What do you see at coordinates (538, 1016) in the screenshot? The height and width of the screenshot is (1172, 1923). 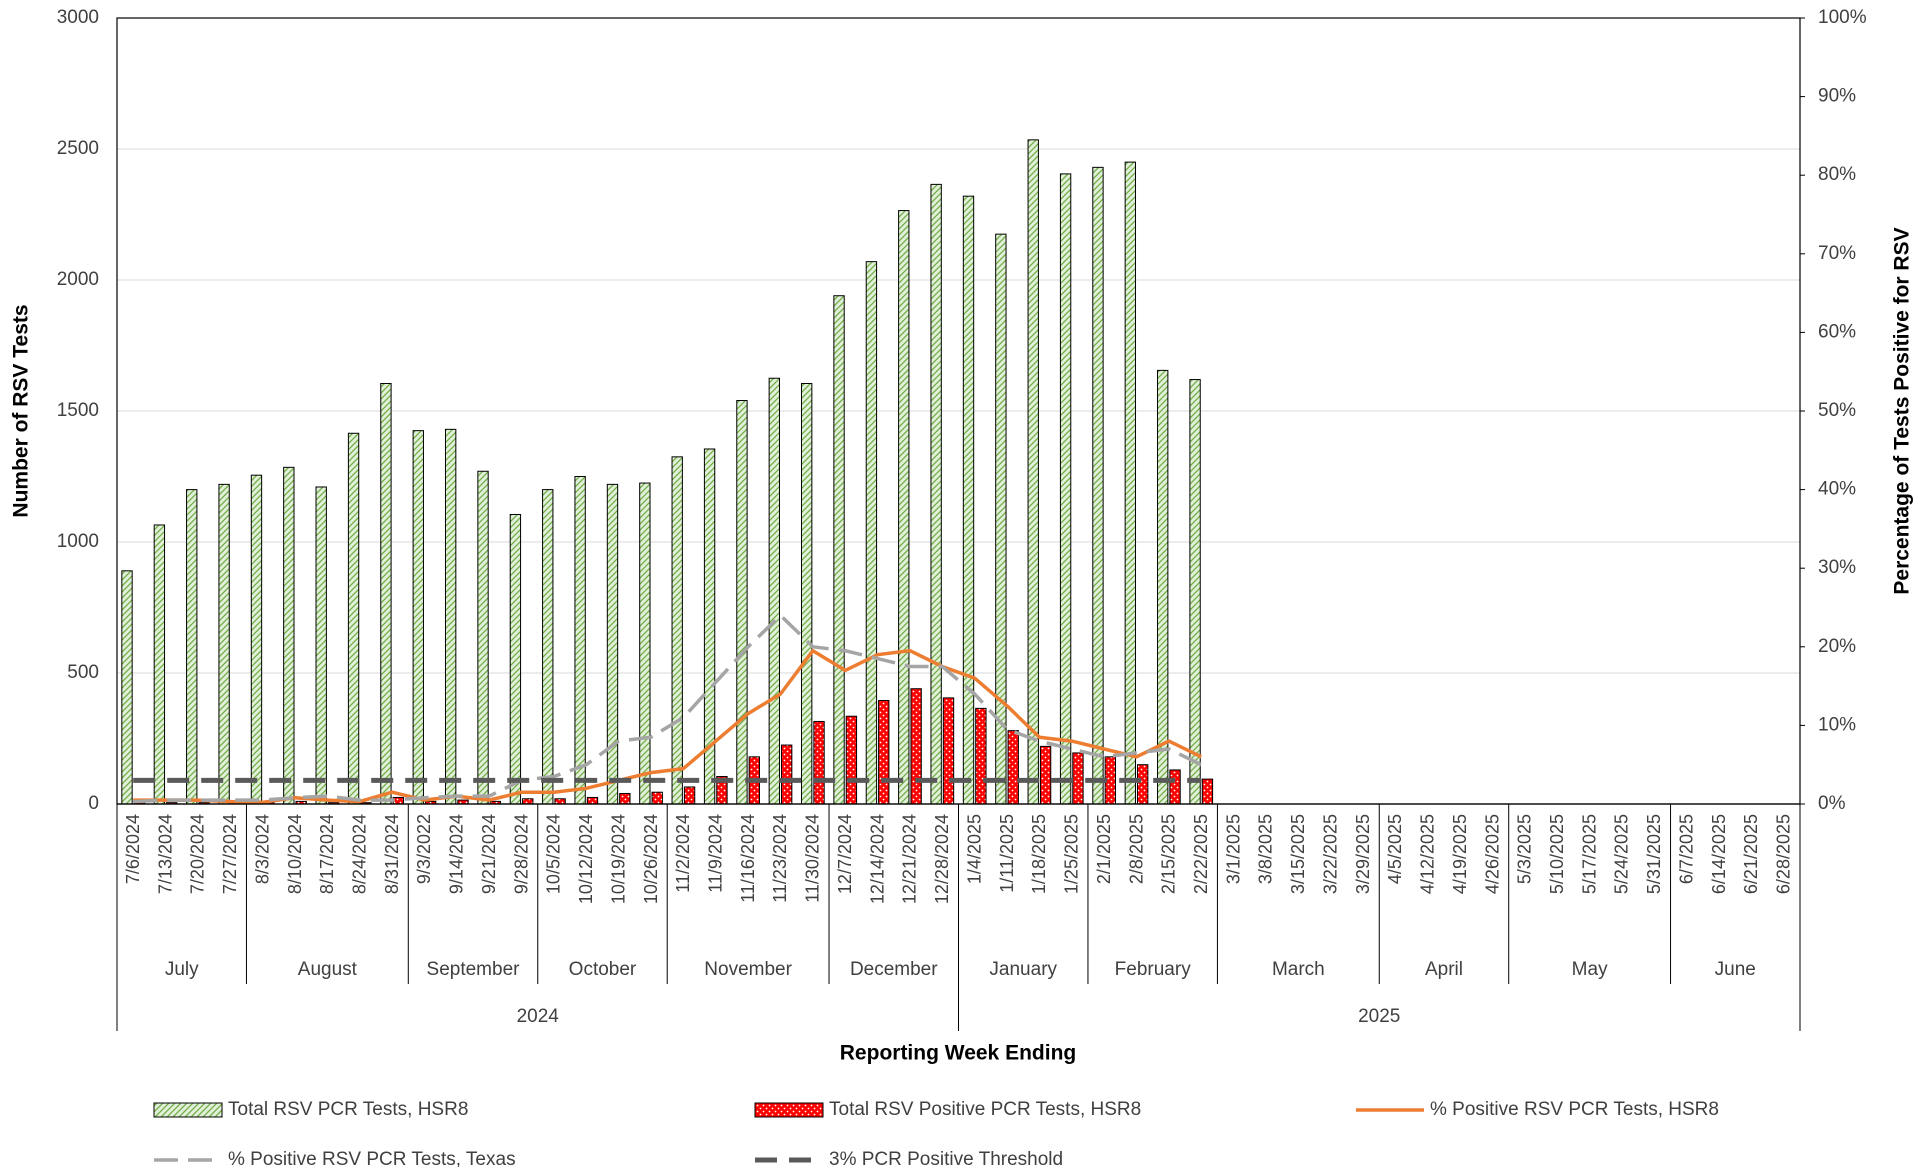 I see `year-label: 2024` at bounding box center [538, 1016].